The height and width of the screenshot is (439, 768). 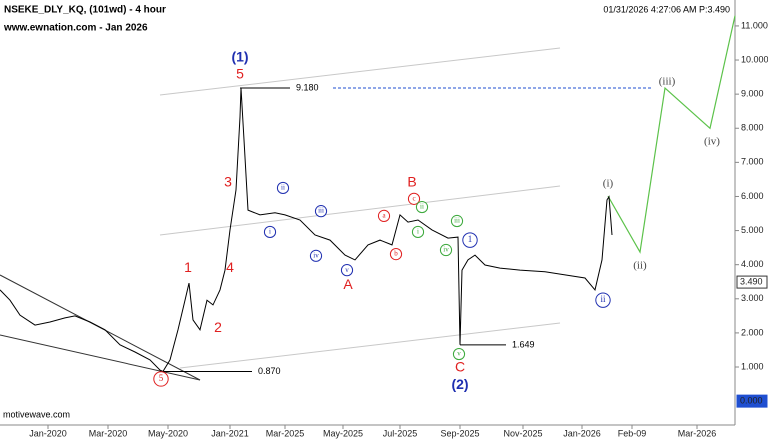 What do you see at coordinates (582, 433) in the screenshot?
I see `x-tick-label: Jan-2026` at bounding box center [582, 433].